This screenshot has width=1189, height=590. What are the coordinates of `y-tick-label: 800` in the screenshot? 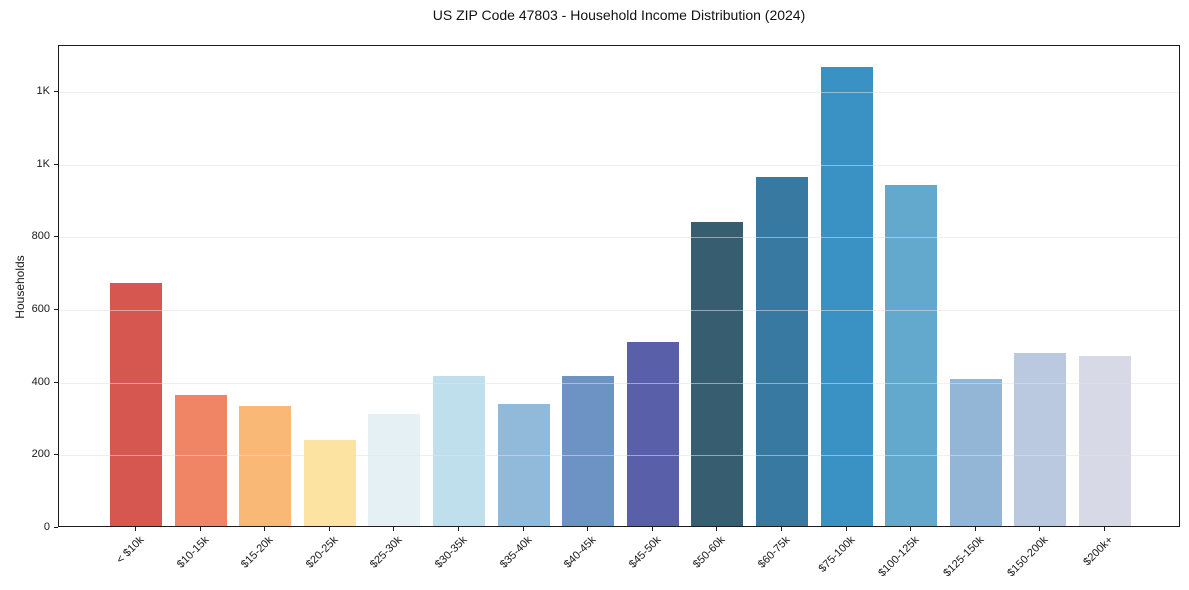 It's located at (40, 236).